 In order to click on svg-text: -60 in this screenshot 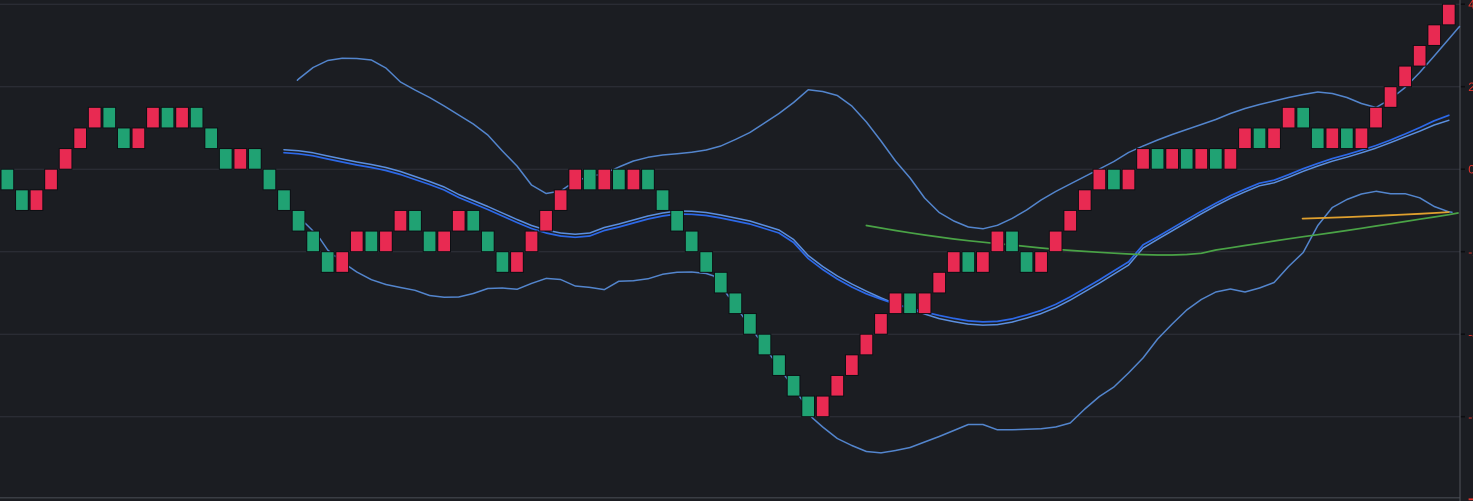, I will do `click(1470, 417)`.